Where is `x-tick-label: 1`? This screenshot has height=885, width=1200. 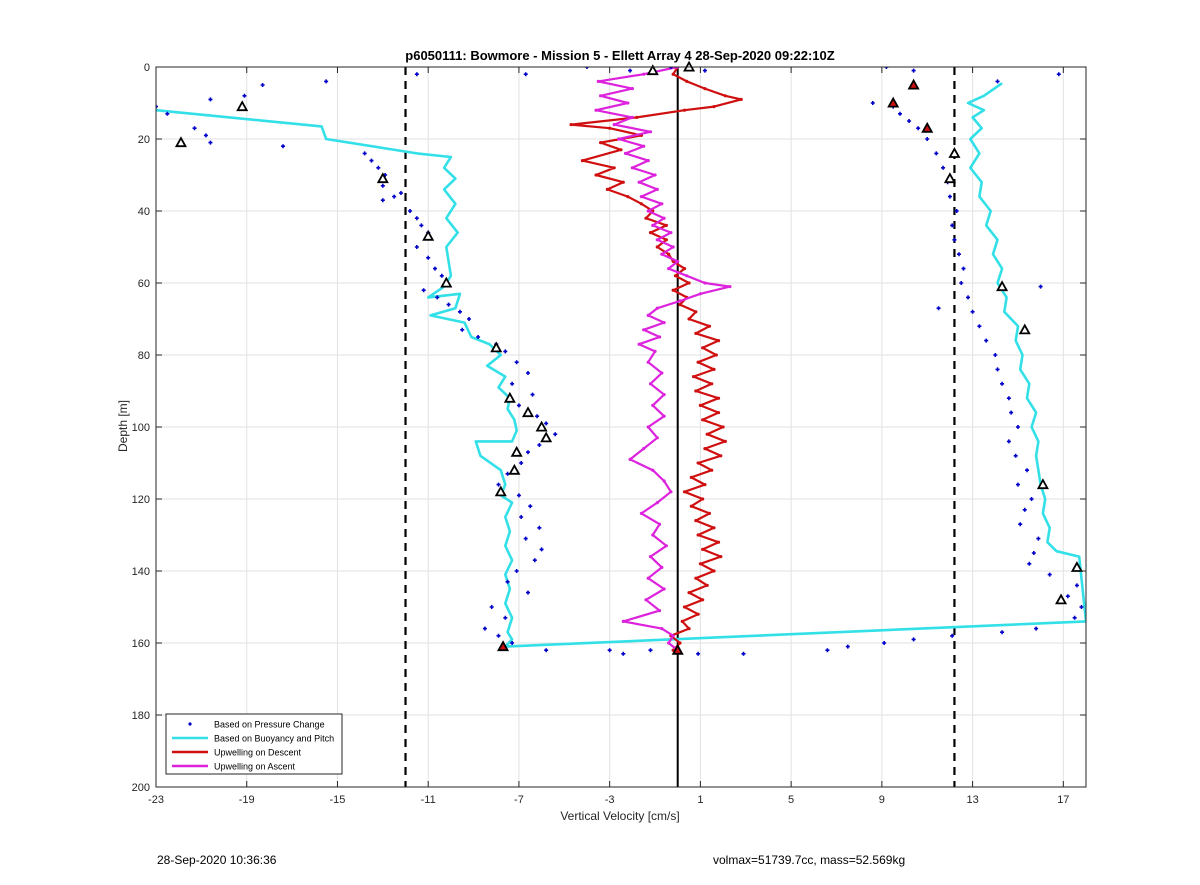 x-tick-label: 1 is located at coordinates (700, 800).